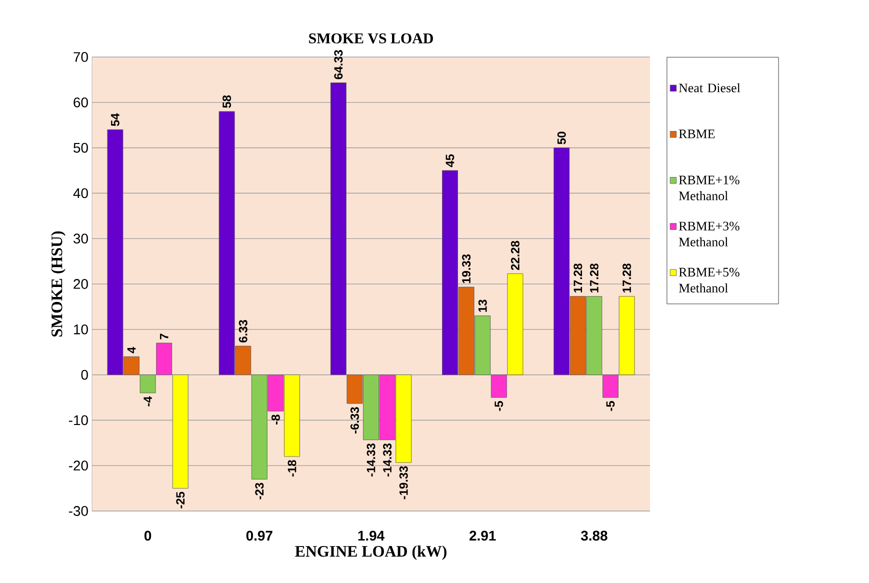 The width and height of the screenshot is (869, 583). What do you see at coordinates (81, 329) in the screenshot?
I see `y-tick-label: 10` at bounding box center [81, 329].